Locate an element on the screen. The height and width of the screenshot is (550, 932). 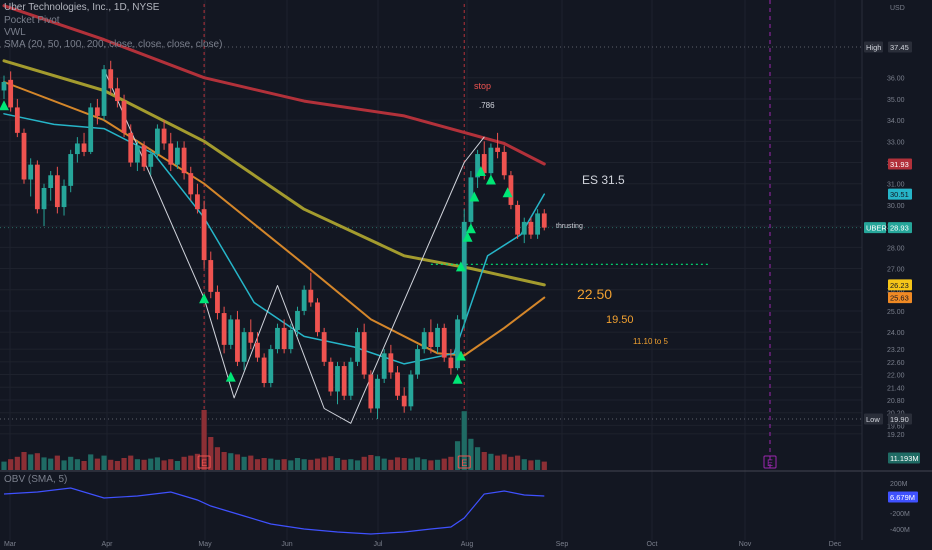
low-badge-value: 19.90 is located at coordinates (899, 419).